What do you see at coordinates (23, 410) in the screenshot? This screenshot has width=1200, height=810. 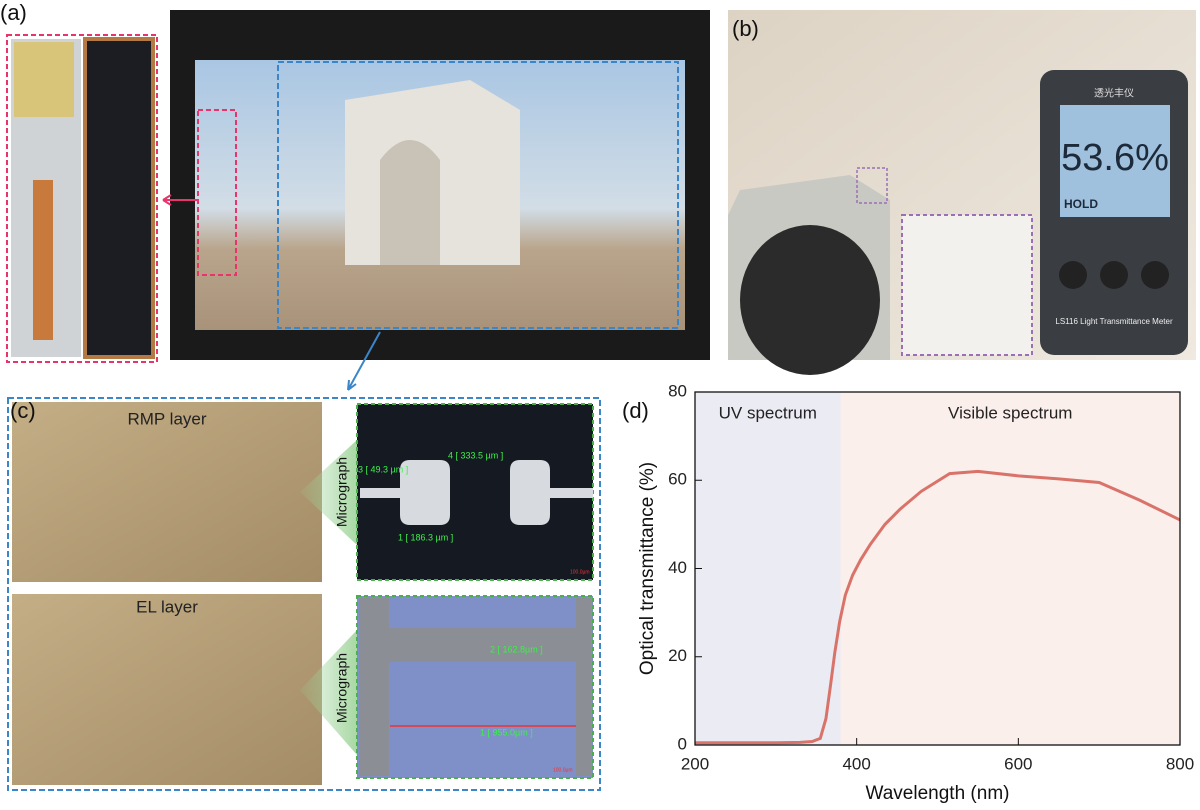 I see `panel-label: (c)` at bounding box center [23, 410].